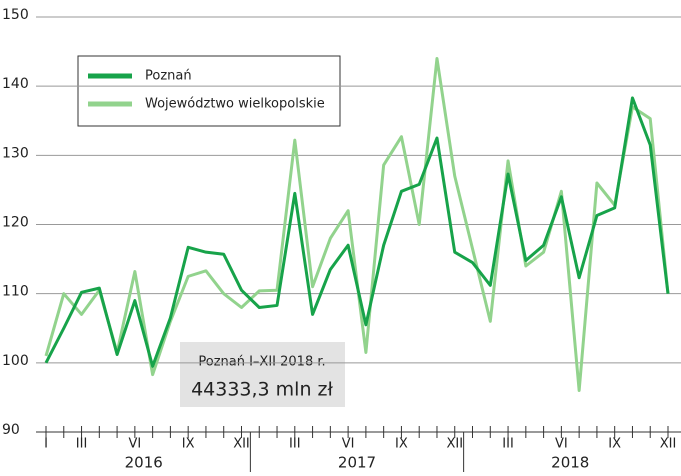 This screenshot has width=681, height=476. What do you see at coordinates (15, 292) in the screenshot?
I see `y-tick-label: 110` at bounding box center [15, 292].